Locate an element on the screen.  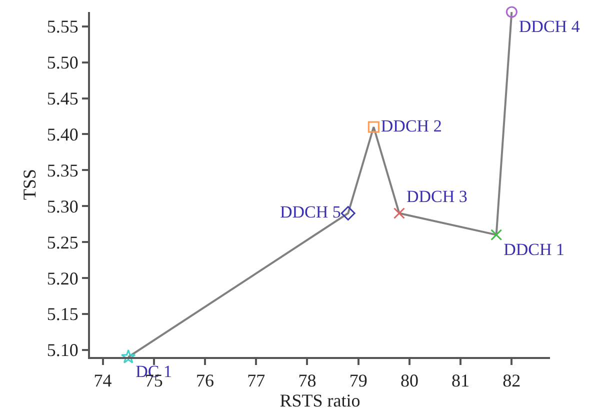
series-label: DDCH 2 is located at coordinates (411, 126).